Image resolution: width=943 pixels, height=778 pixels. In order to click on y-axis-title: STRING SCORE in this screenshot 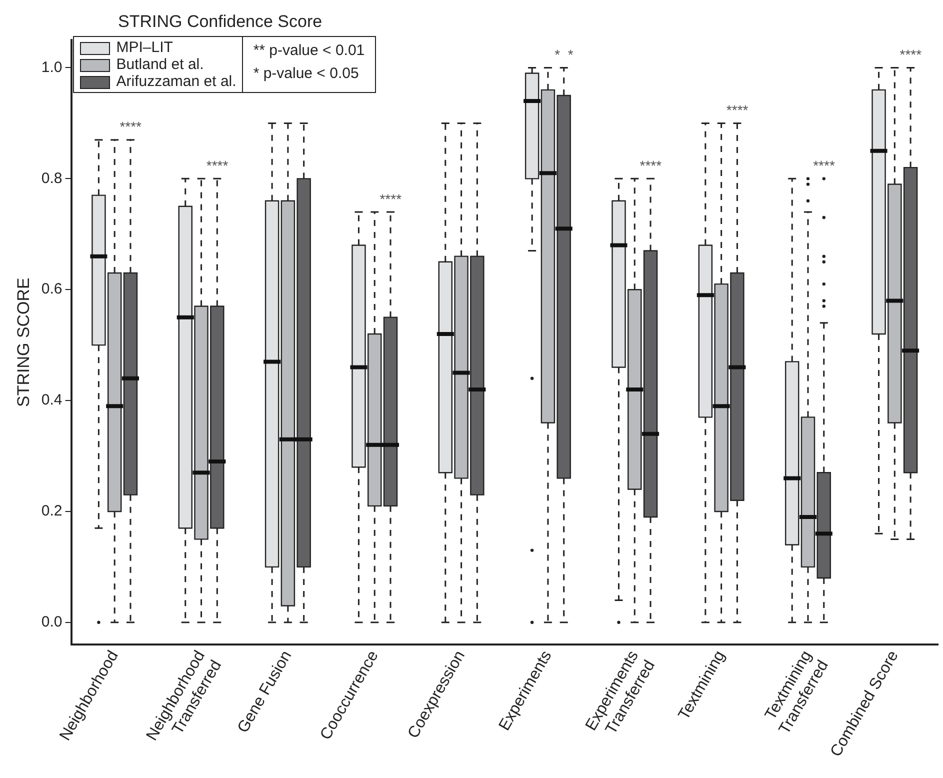, I will do `click(23, 342)`.